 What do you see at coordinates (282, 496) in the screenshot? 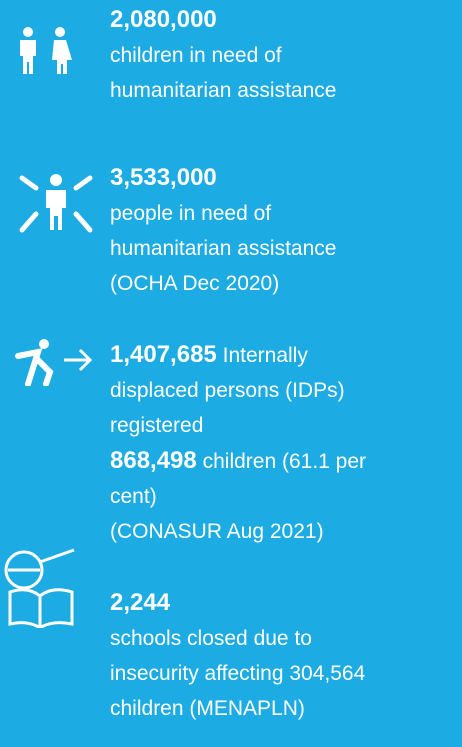
I see `text-line: cent)` at bounding box center [282, 496].